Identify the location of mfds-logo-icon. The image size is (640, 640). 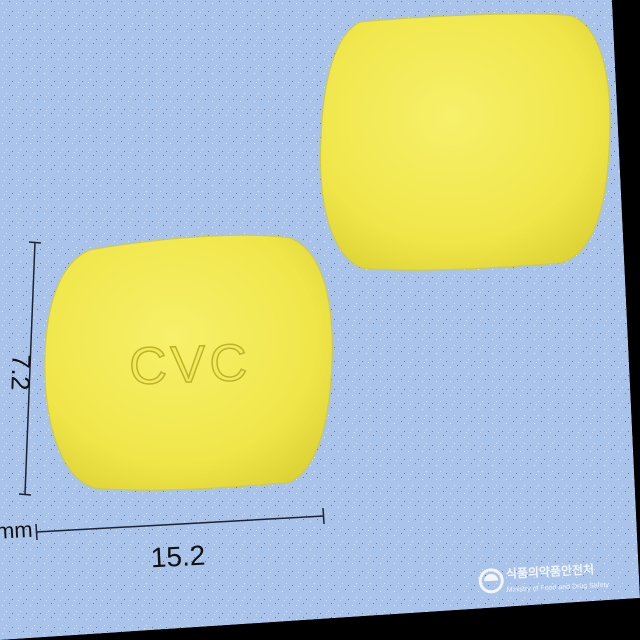
(491, 581).